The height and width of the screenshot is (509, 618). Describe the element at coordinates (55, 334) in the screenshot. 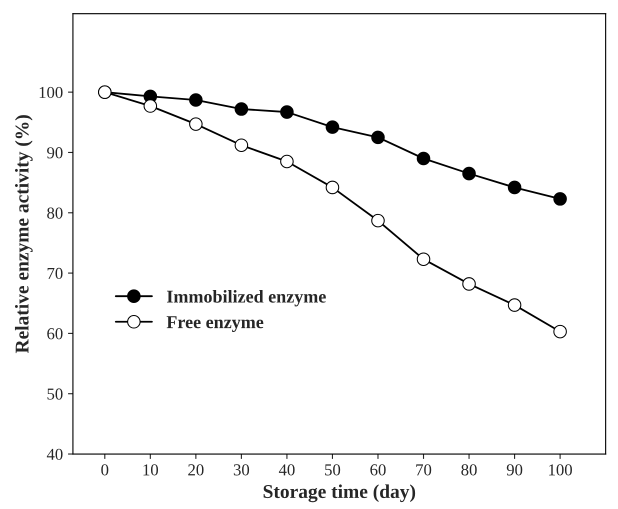

I see `y-tick-label: 60` at that location.